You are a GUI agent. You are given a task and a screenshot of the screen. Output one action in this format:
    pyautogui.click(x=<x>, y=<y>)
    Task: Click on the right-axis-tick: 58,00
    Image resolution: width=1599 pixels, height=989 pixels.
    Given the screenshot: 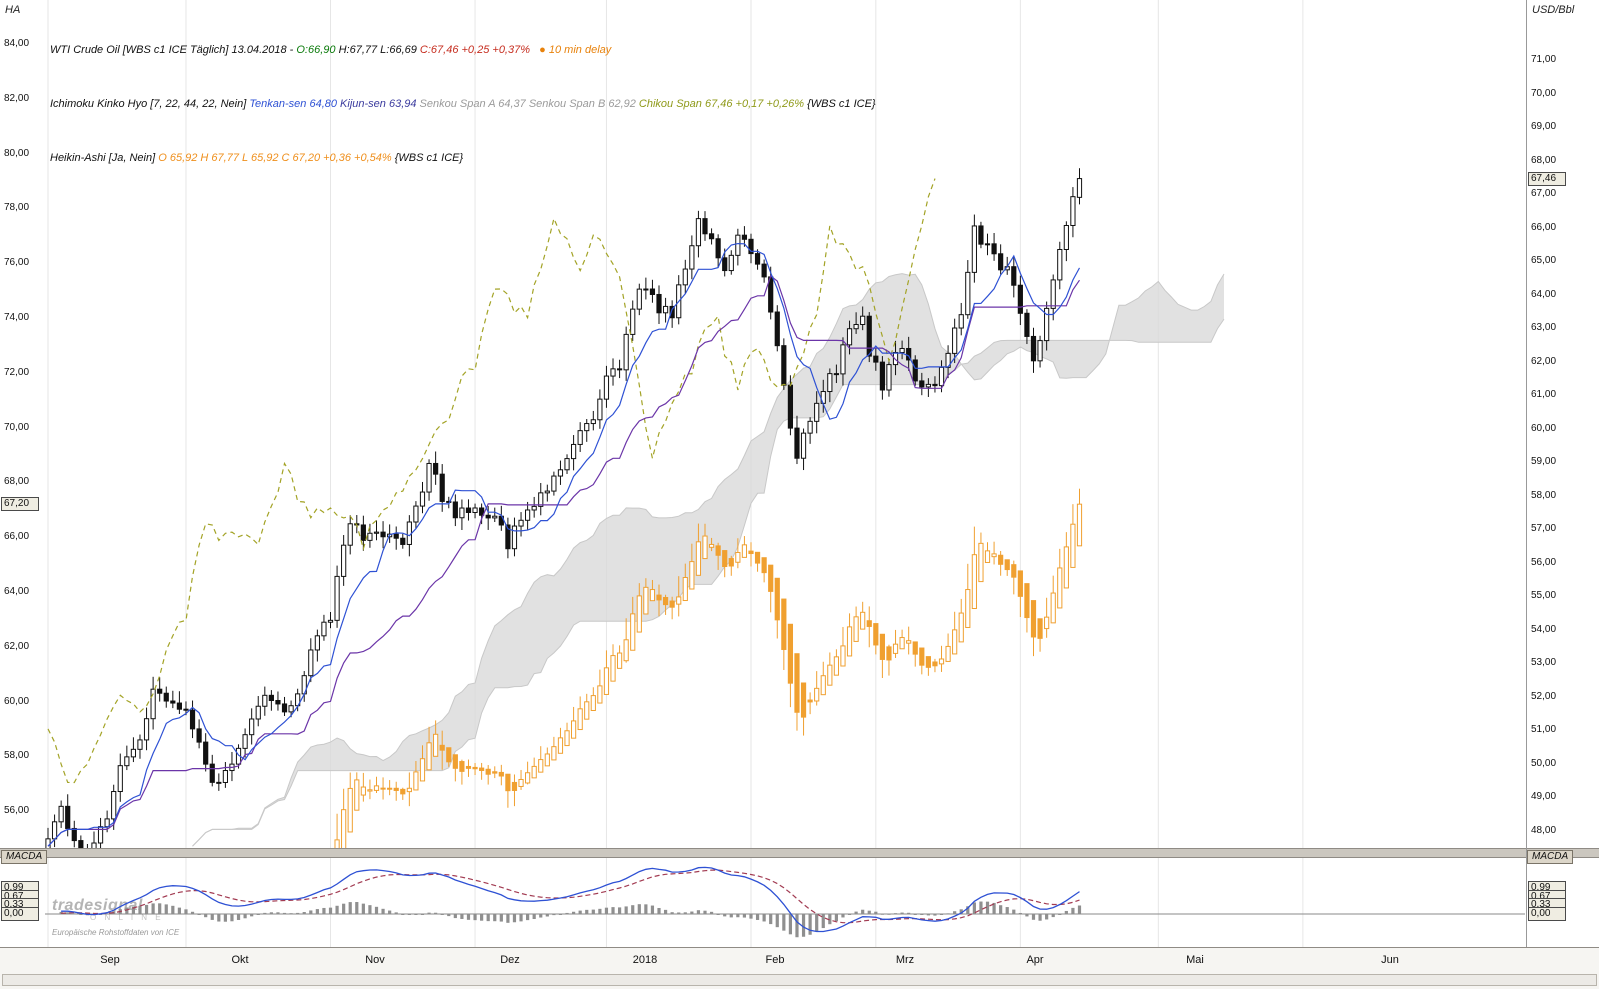 What is the action you would take?
    pyautogui.click(x=1544, y=495)
    